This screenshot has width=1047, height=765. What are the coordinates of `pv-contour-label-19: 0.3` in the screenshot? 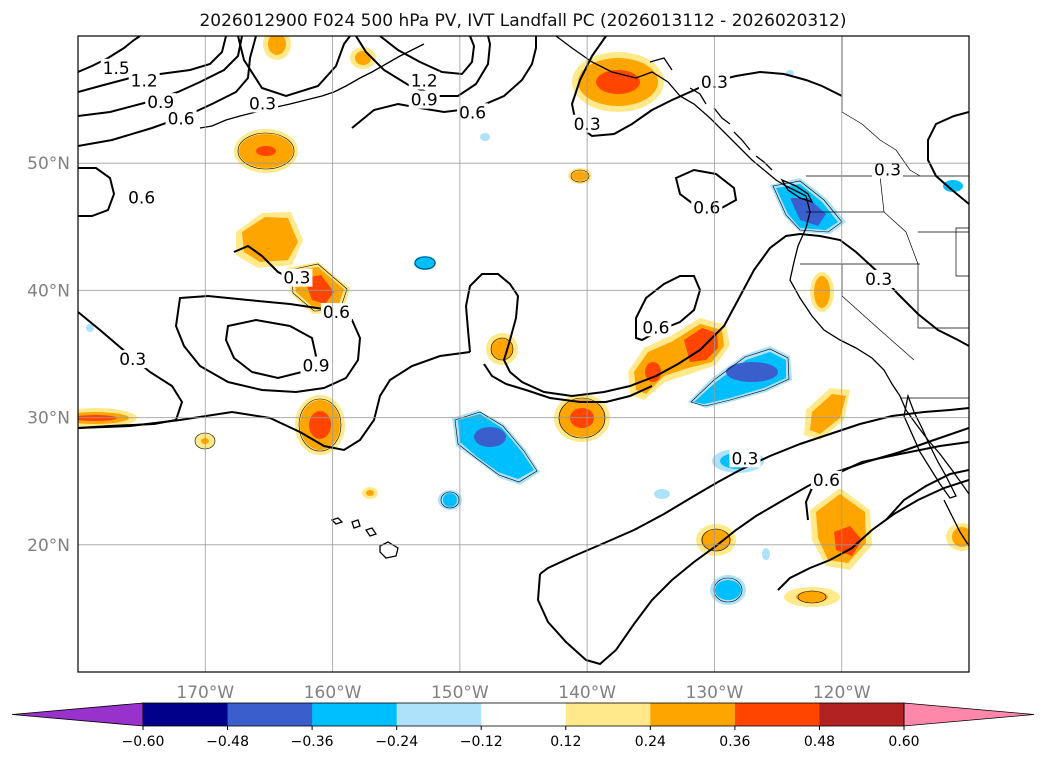 It's located at (744, 459).